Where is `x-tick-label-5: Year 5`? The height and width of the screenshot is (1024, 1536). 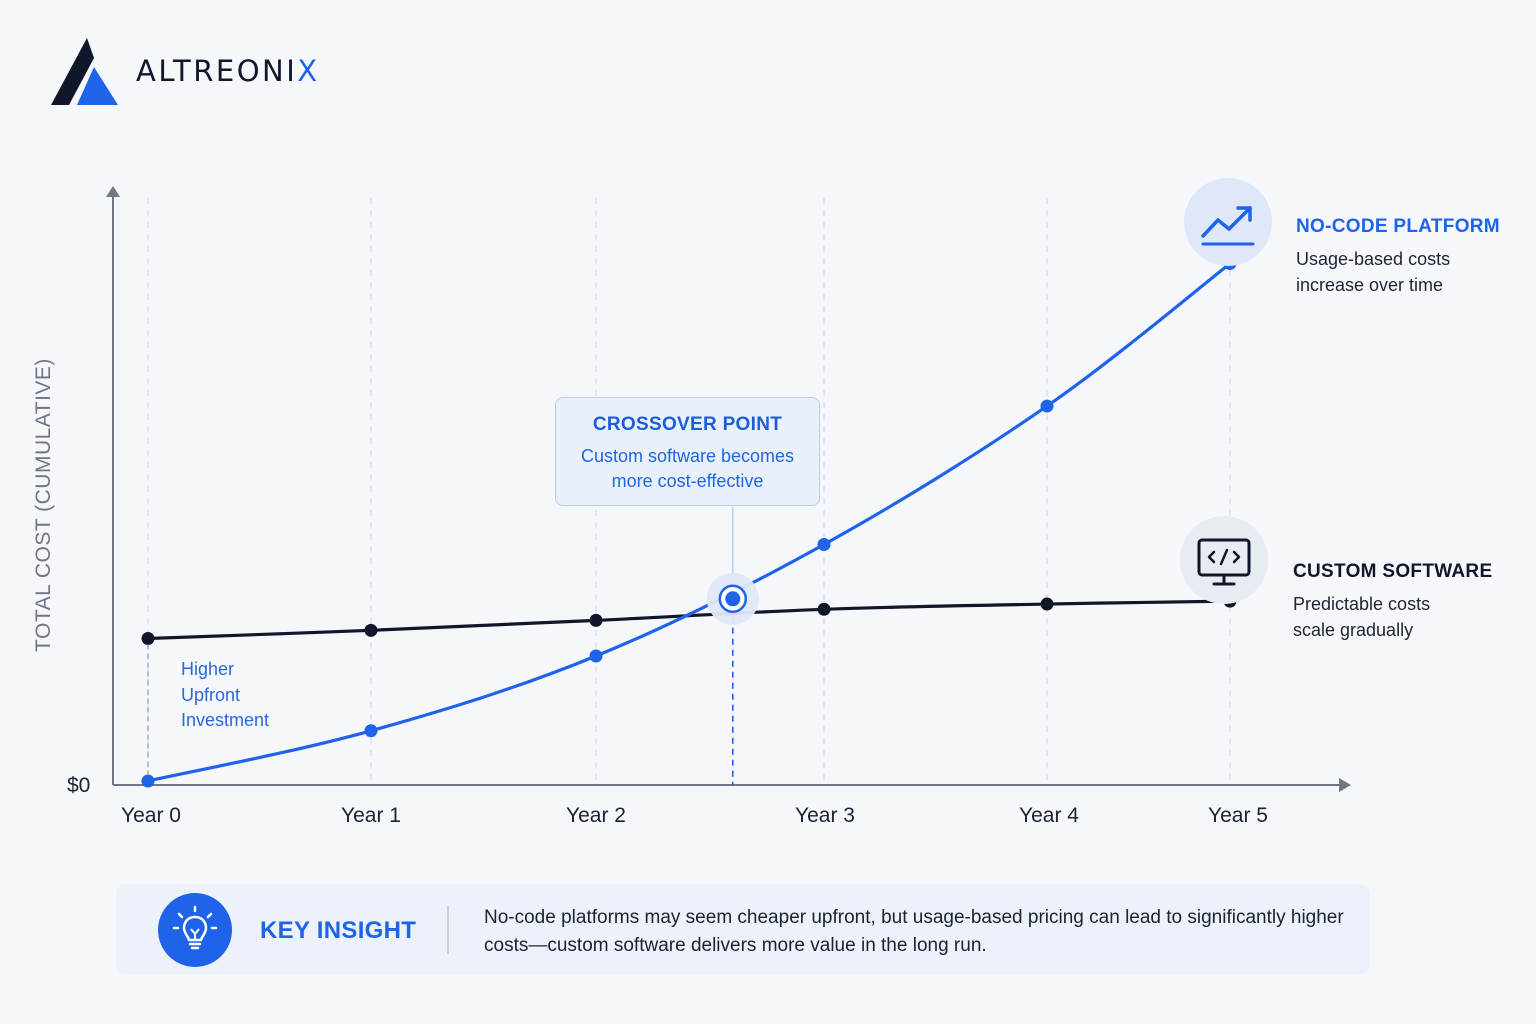 x-tick-label-5: Year 5 is located at coordinates (1238, 815).